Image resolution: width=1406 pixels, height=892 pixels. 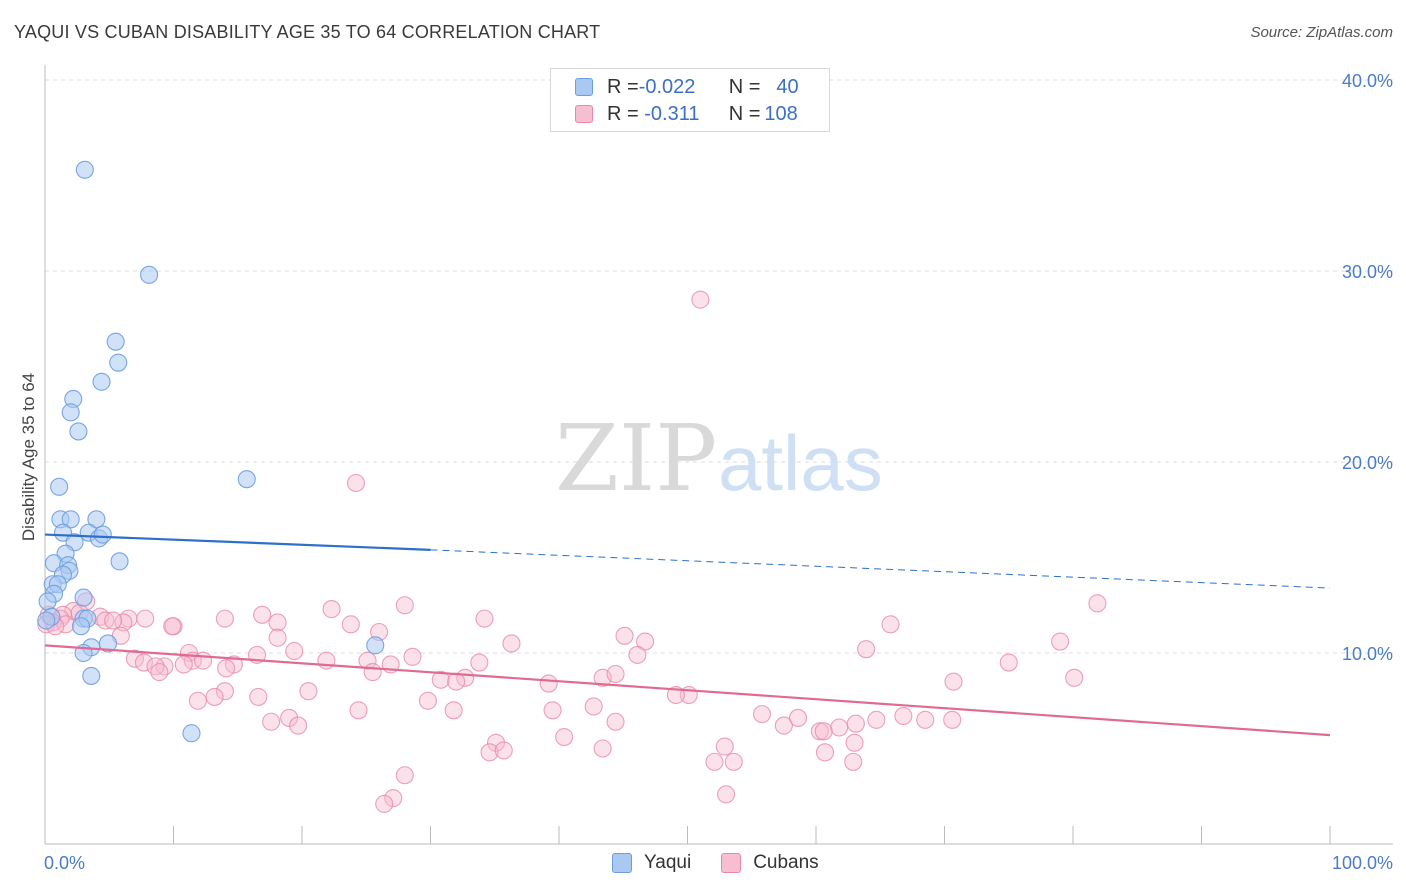 What do you see at coordinates (770, 863) in the screenshot?
I see `legend-item-cubans: Cubans` at bounding box center [770, 863].